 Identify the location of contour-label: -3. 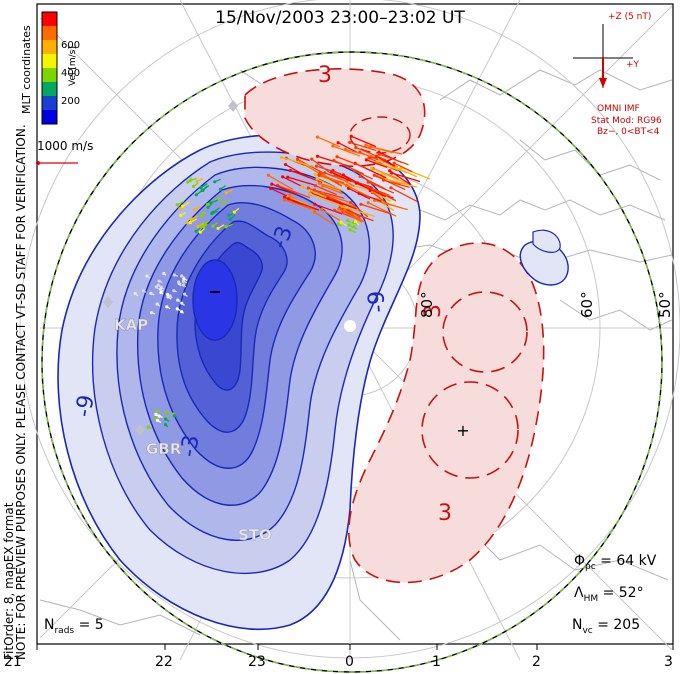
(190, 446).